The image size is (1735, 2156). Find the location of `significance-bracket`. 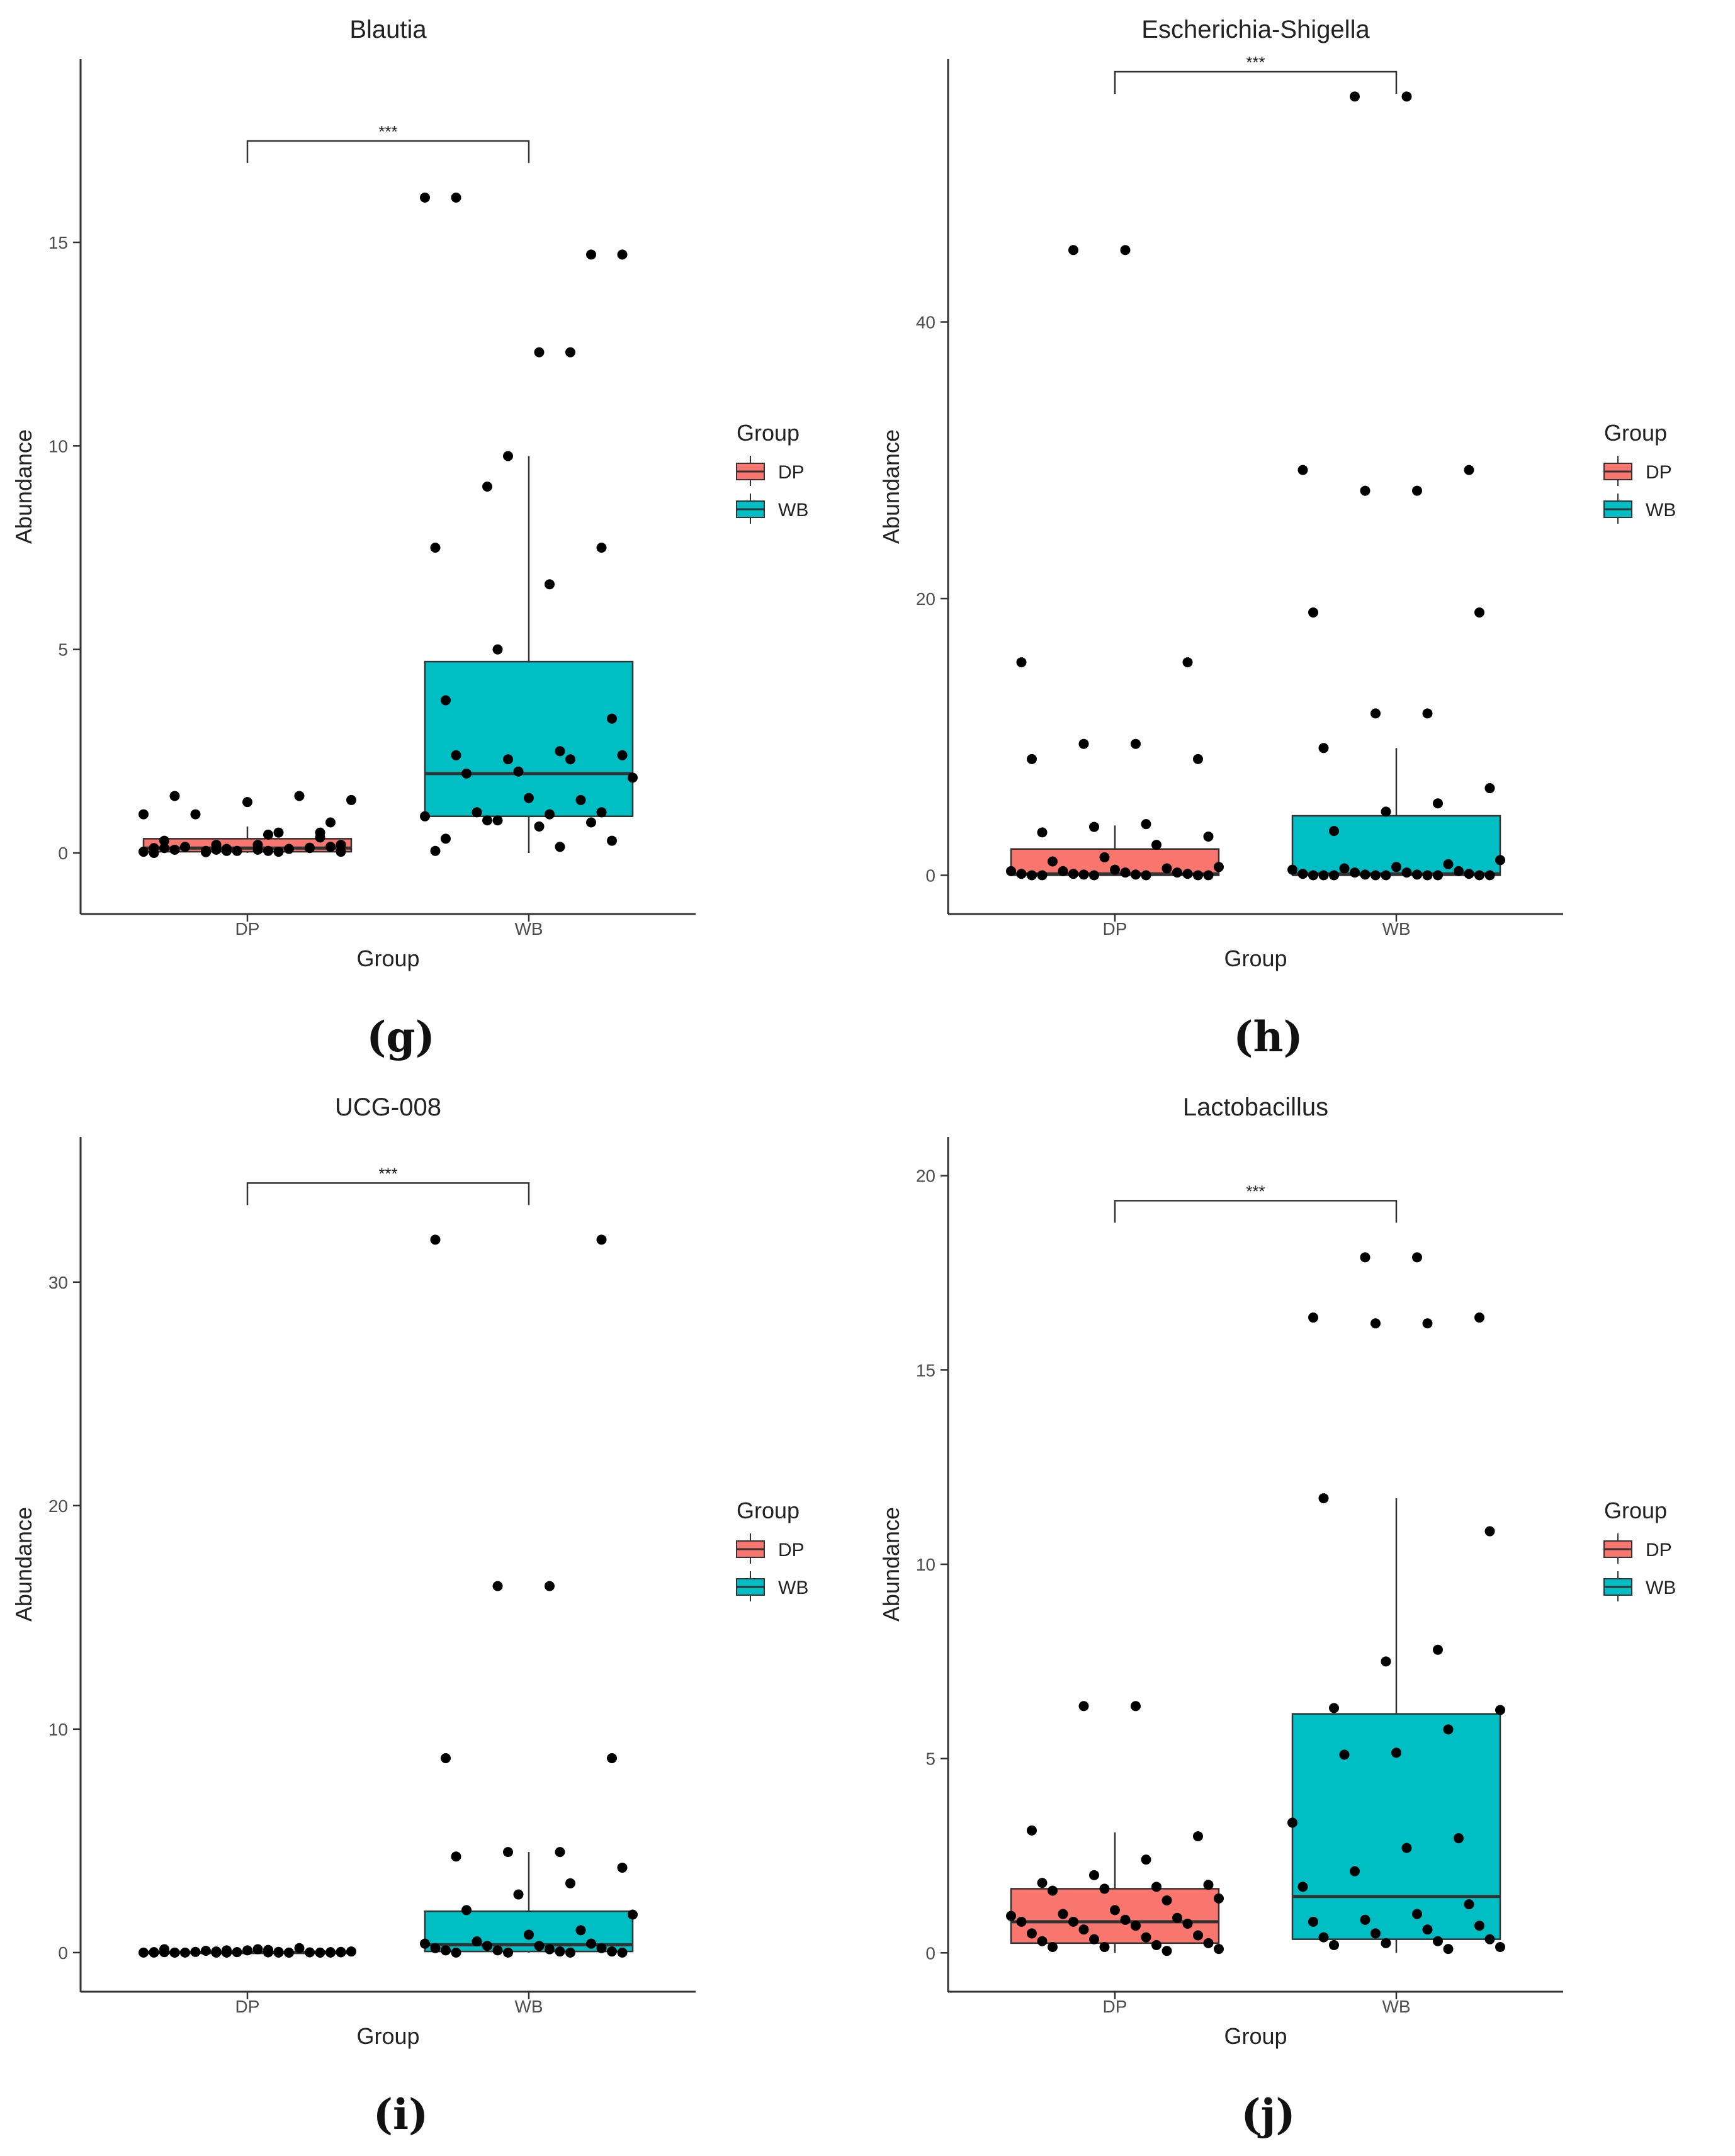

significance-bracket is located at coordinates (1256, 1211).